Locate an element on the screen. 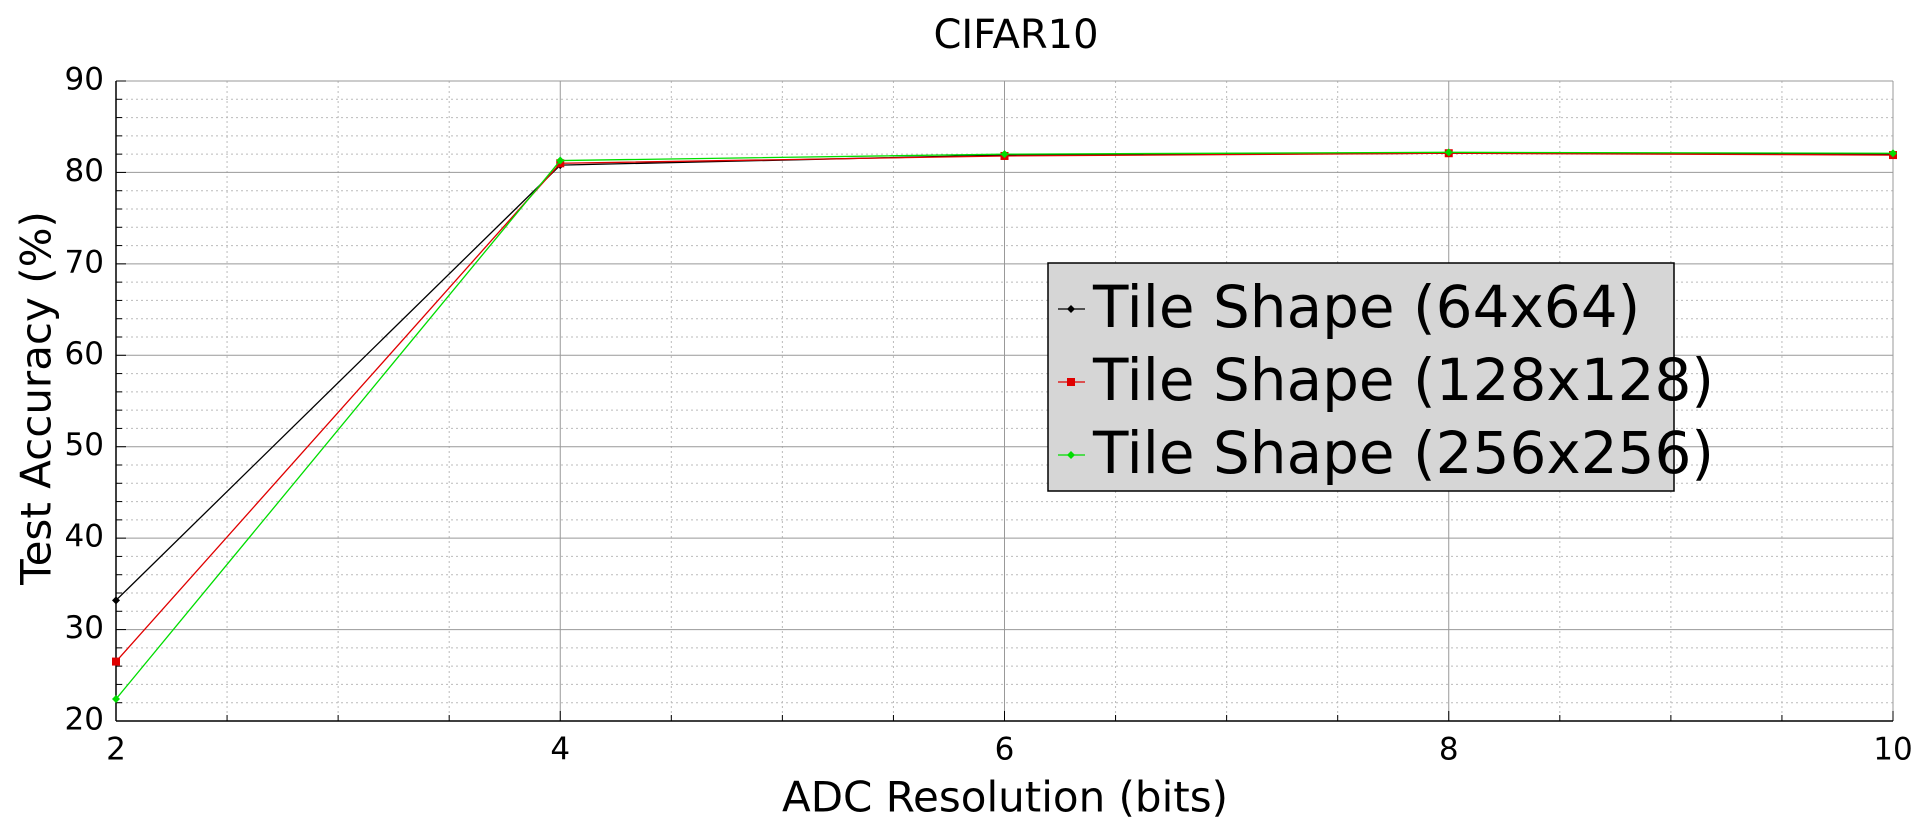 Image resolution: width=1920 pixels, height=832 pixels. legend-label: Tile Shape (64x64) is located at coordinates (1366, 307).